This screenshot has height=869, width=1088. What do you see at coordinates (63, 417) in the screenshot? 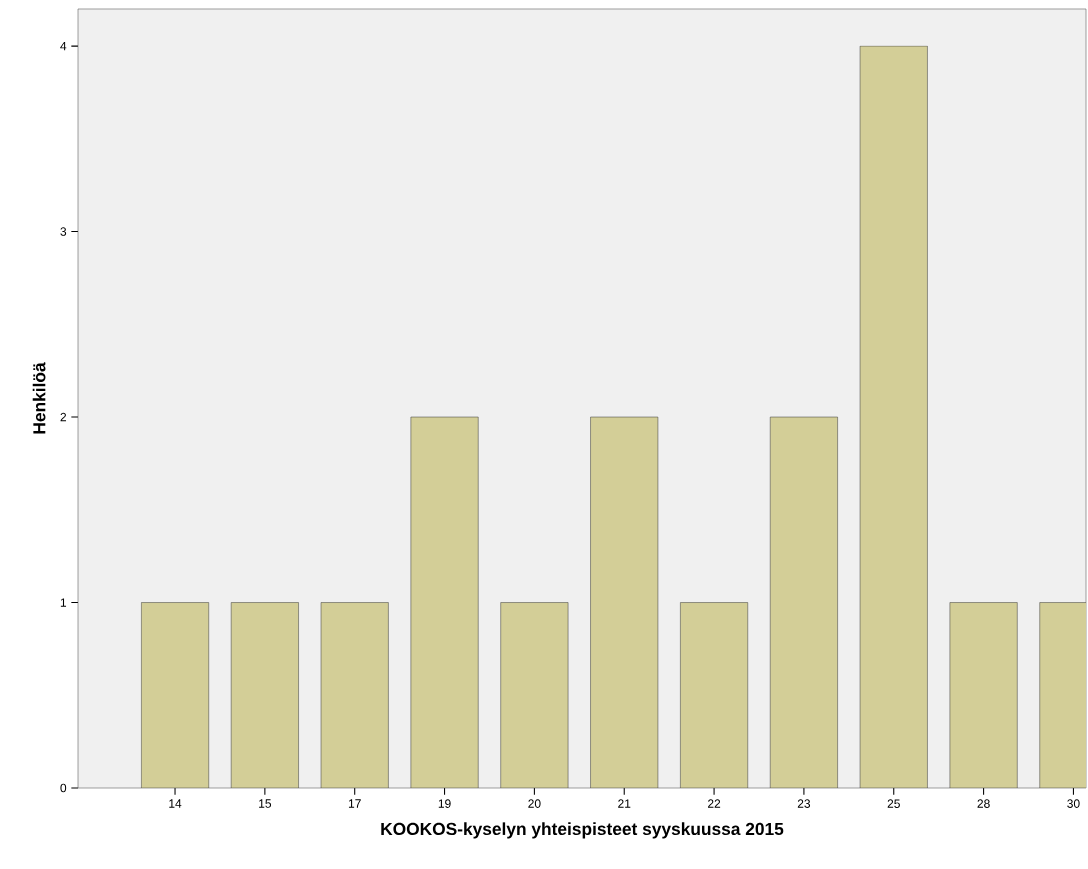
I see `y-tick-label: 2` at bounding box center [63, 417].